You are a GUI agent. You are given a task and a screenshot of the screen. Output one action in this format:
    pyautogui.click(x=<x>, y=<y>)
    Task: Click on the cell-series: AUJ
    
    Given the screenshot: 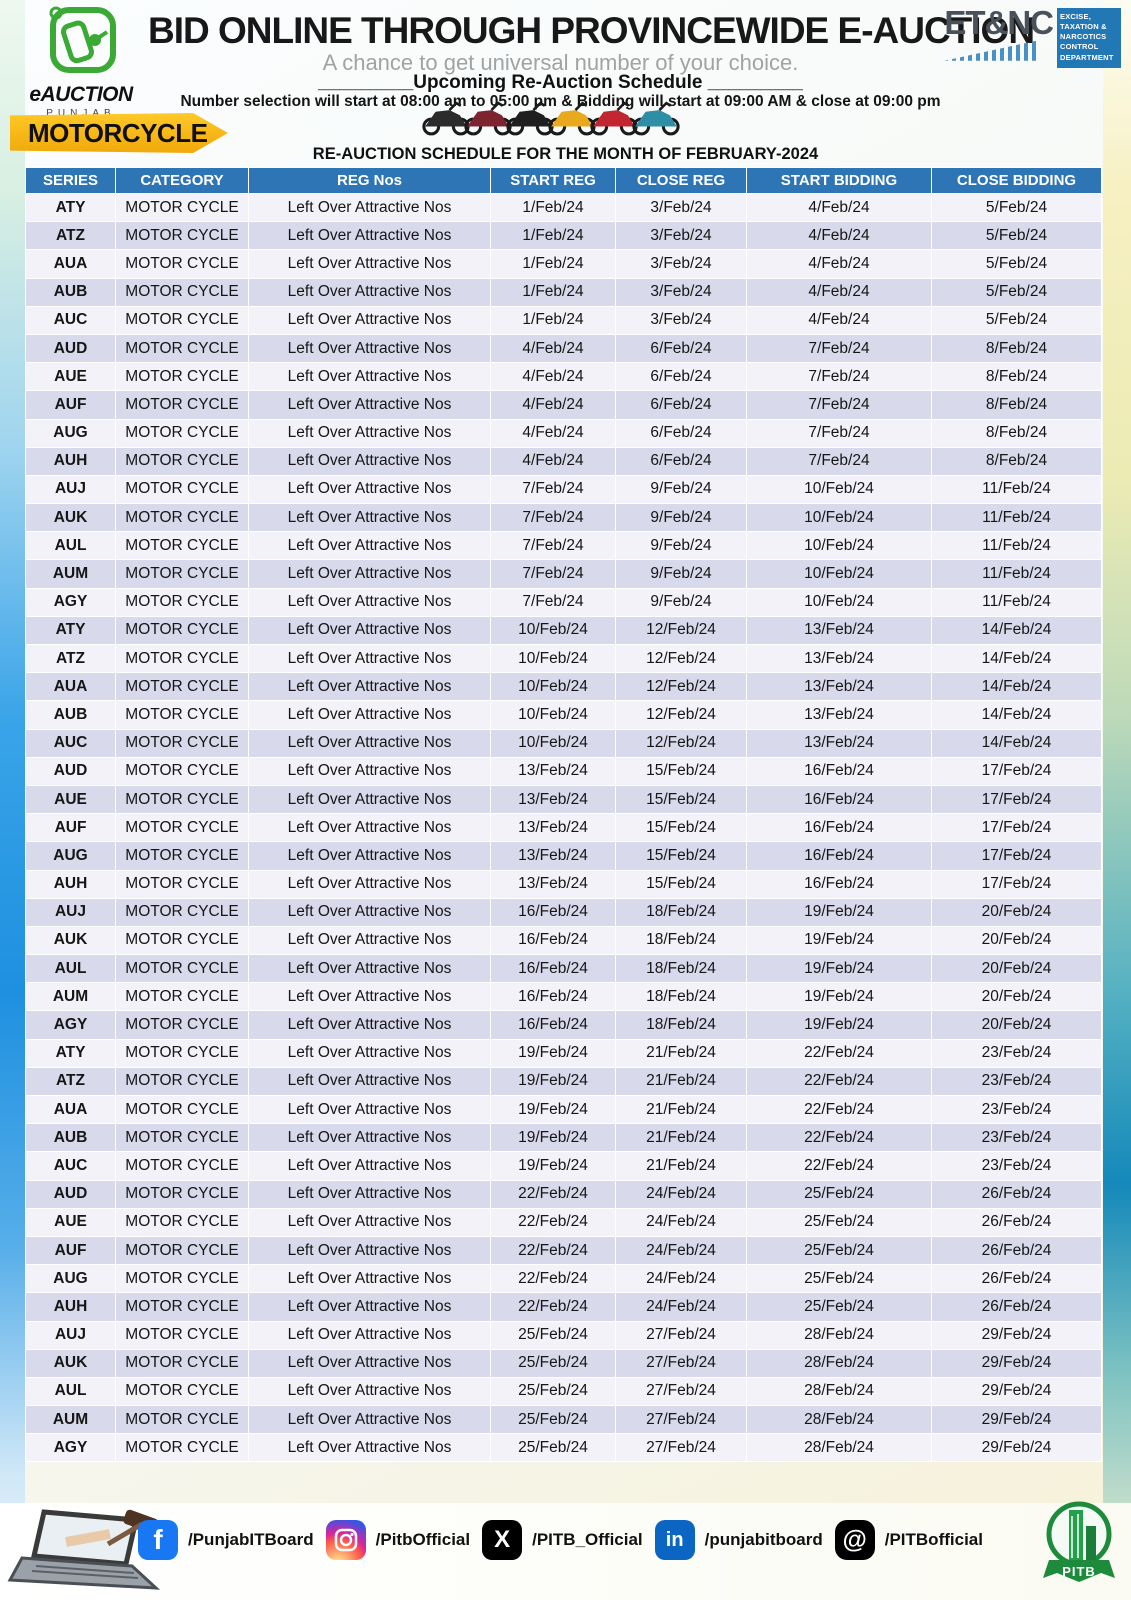 What is the action you would take?
    pyautogui.click(x=70, y=912)
    